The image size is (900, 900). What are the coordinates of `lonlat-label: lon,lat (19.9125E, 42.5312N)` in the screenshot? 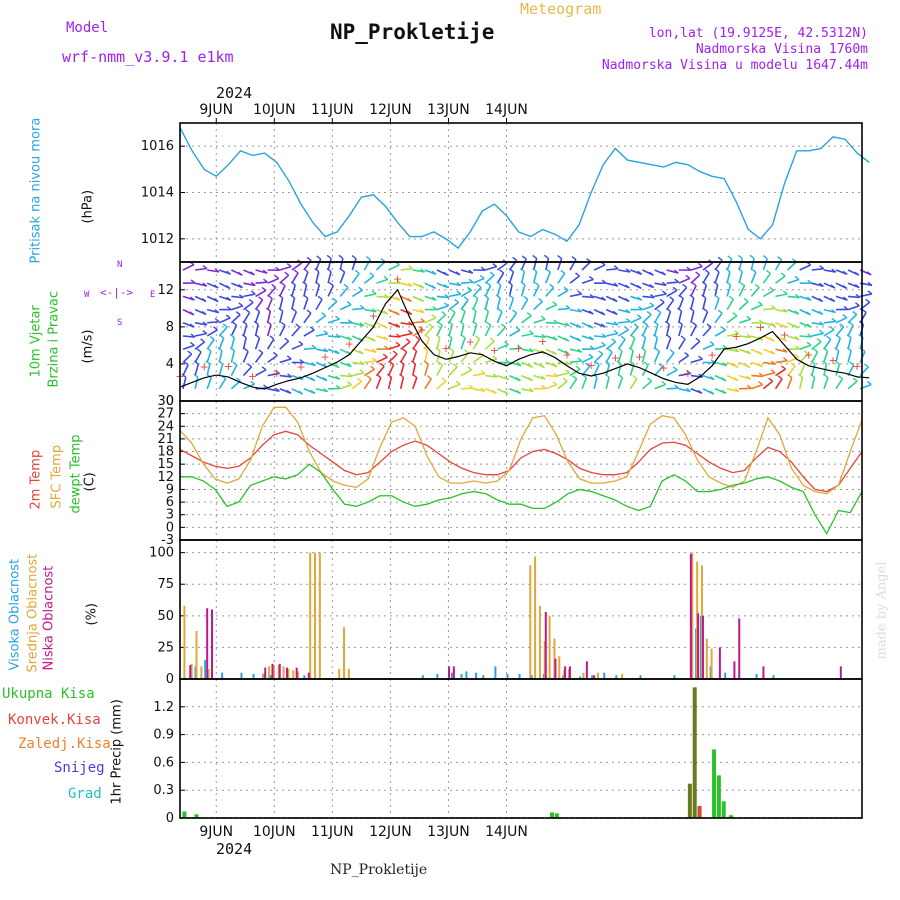 It's located at (758, 33).